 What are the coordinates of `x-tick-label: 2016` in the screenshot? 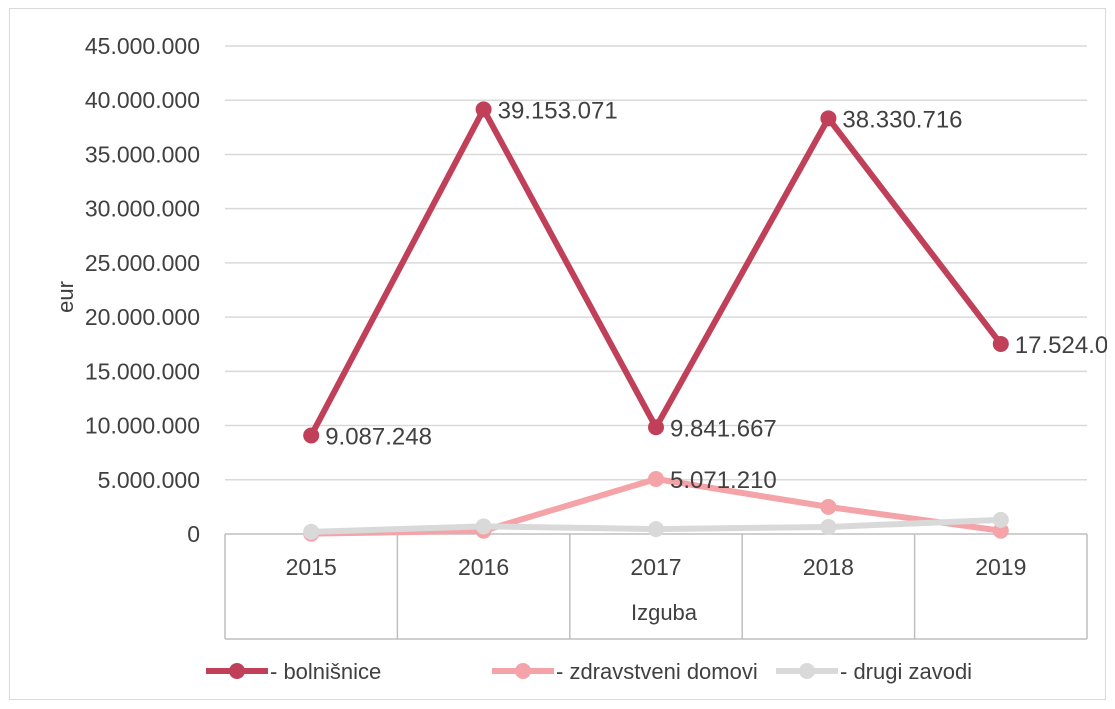 It's located at (483, 567).